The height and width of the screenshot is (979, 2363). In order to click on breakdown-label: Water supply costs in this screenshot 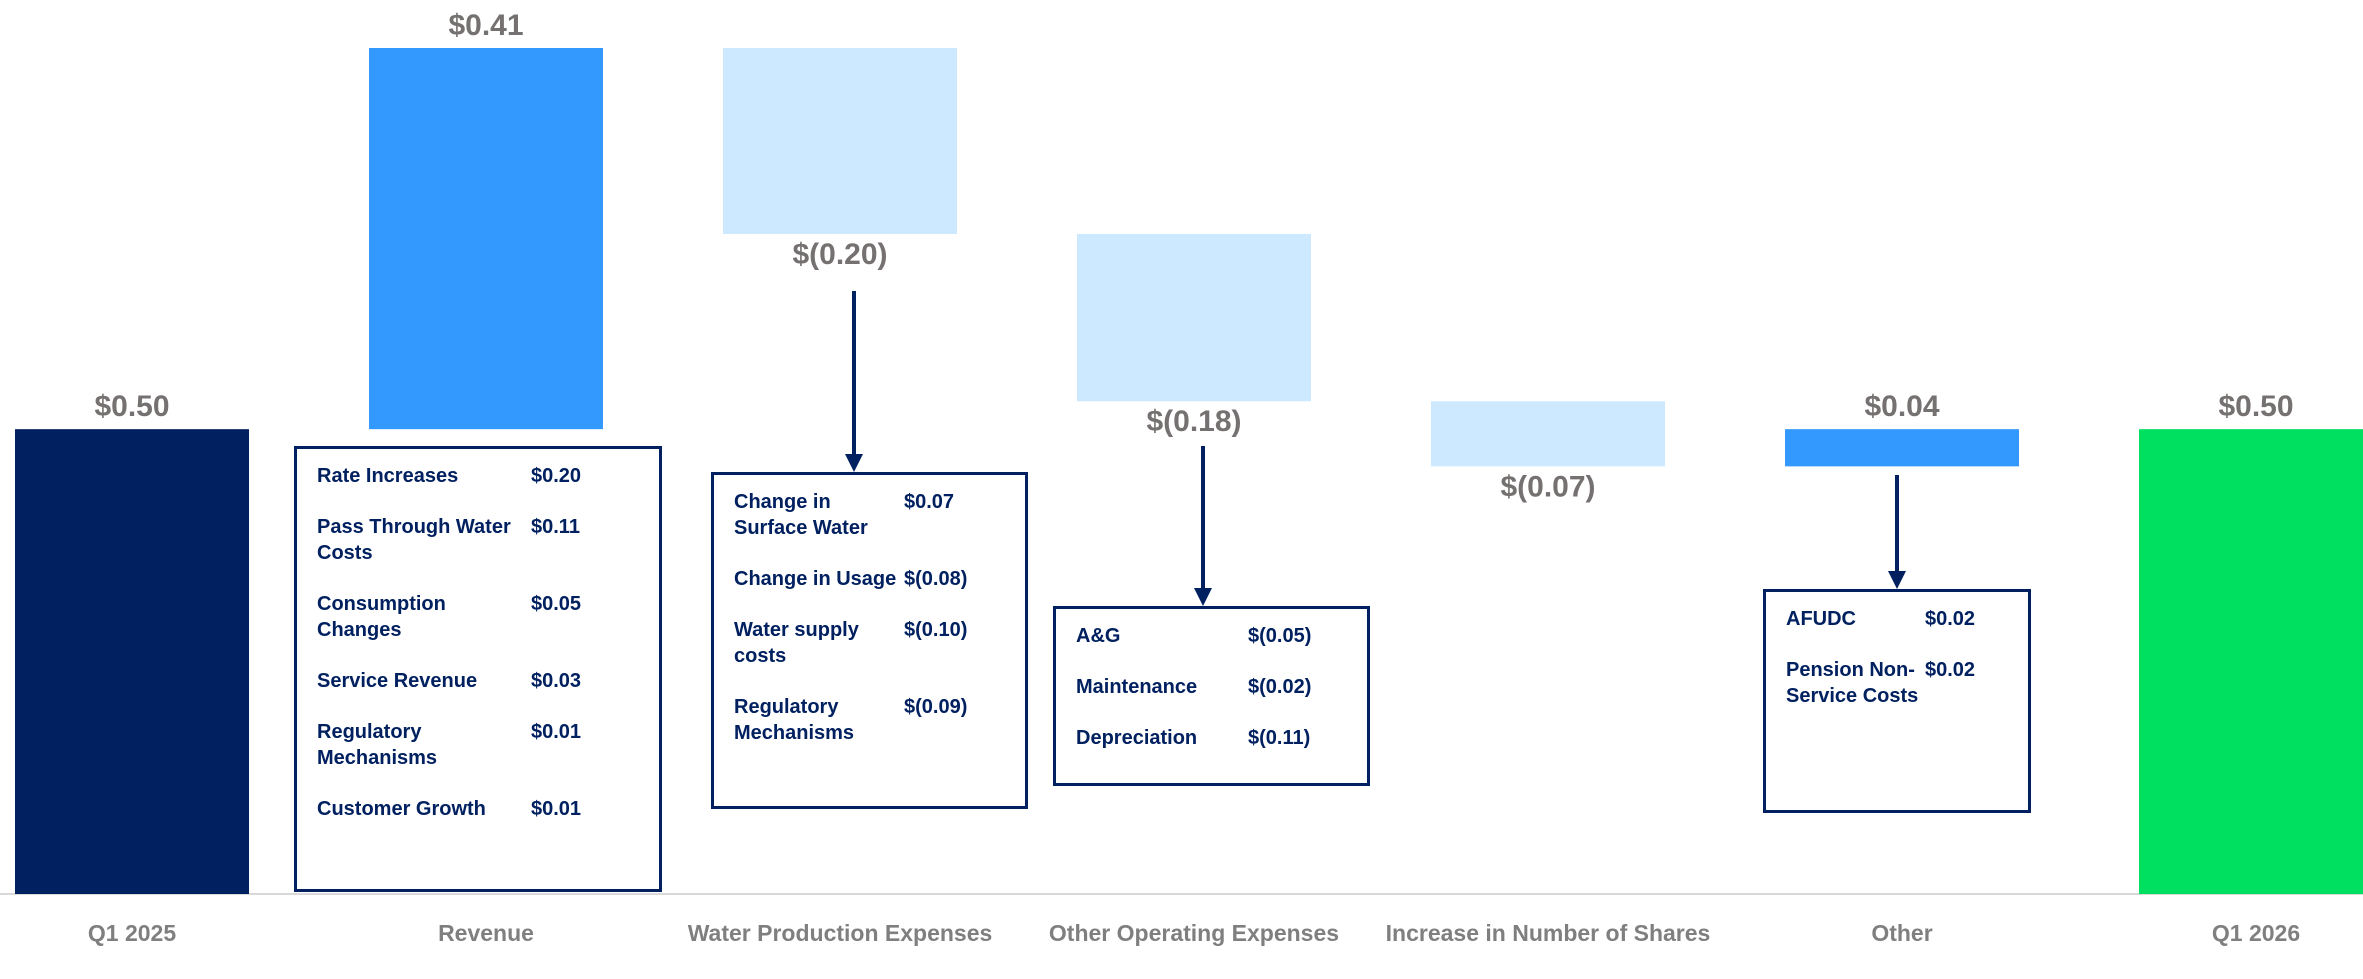, I will do `click(796, 643)`.